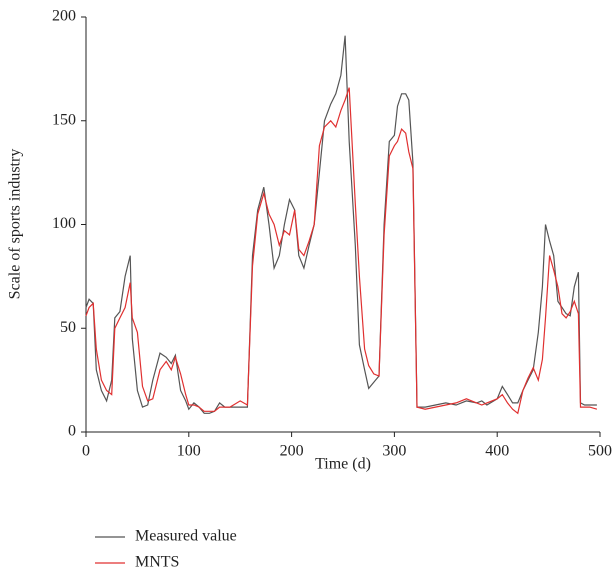  I want to click on y-tick-label: 50, so click(68, 327).